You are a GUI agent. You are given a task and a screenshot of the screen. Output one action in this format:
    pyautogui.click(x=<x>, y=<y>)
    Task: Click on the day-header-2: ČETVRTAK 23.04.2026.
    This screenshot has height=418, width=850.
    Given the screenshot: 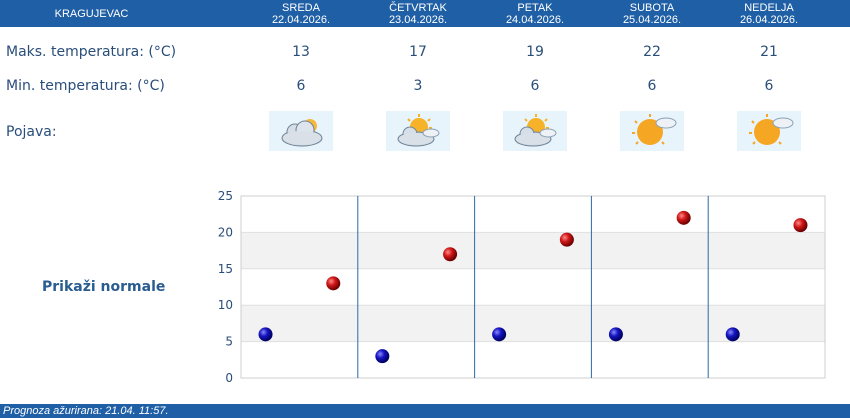 What is the action you would take?
    pyautogui.click(x=418, y=13)
    